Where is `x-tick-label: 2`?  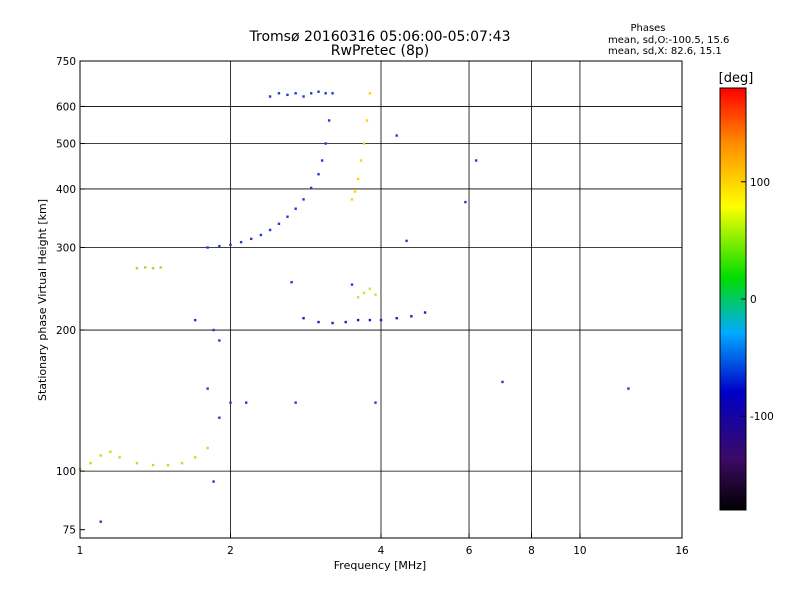
x-tick-label: 2 is located at coordinates (230, 551).